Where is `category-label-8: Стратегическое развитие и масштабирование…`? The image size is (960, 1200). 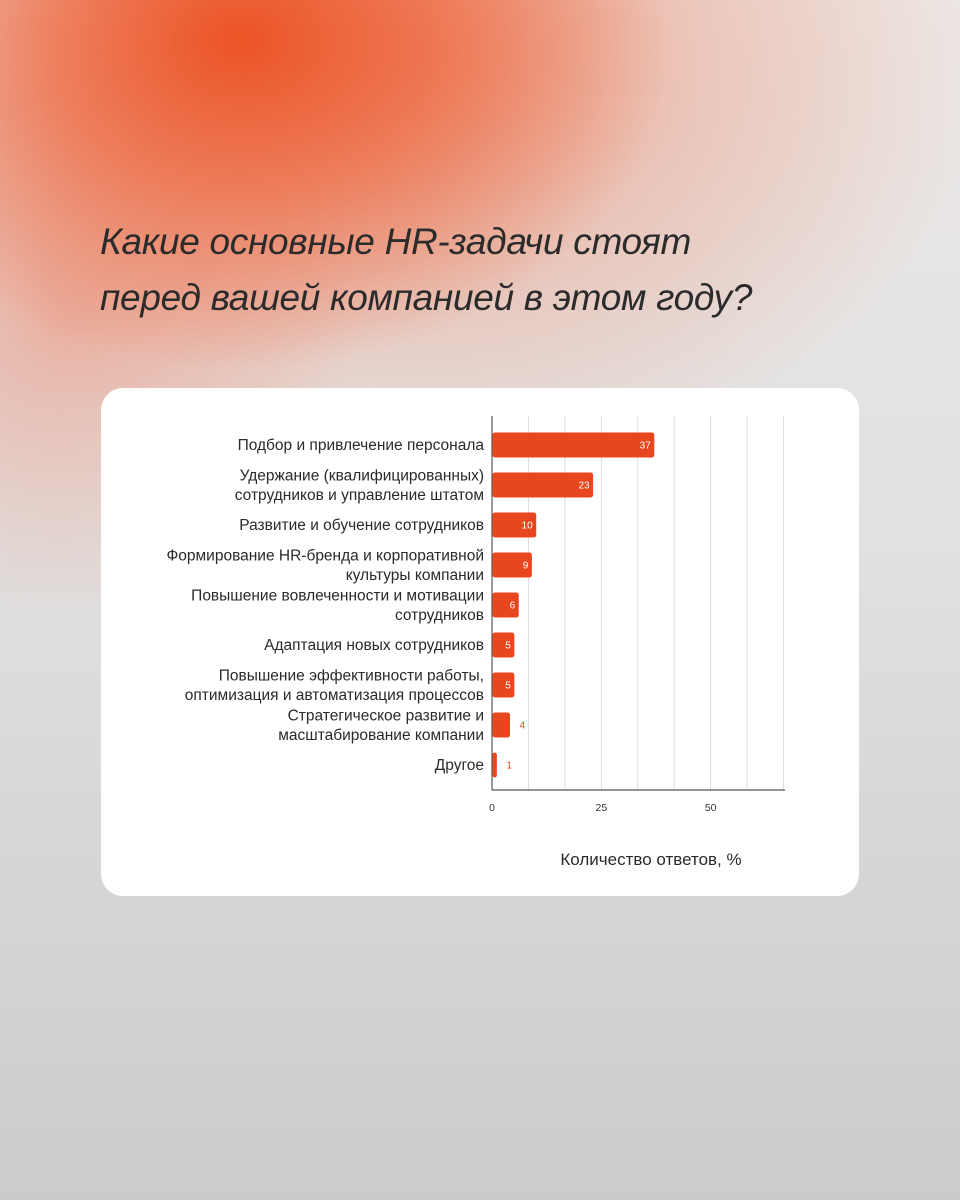 category-label-8: Стратегическое развитие и масштабирование… is located at coordinates (381, 725).